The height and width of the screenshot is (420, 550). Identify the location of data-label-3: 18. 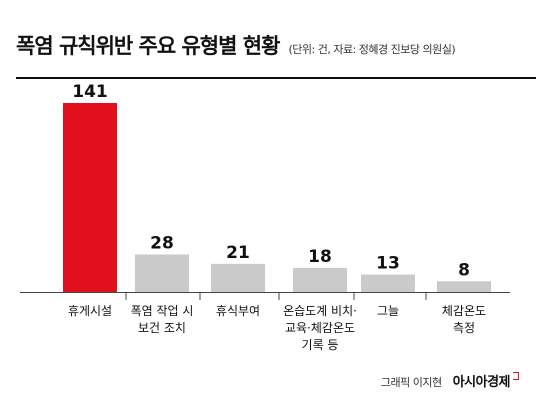
(320, 257).